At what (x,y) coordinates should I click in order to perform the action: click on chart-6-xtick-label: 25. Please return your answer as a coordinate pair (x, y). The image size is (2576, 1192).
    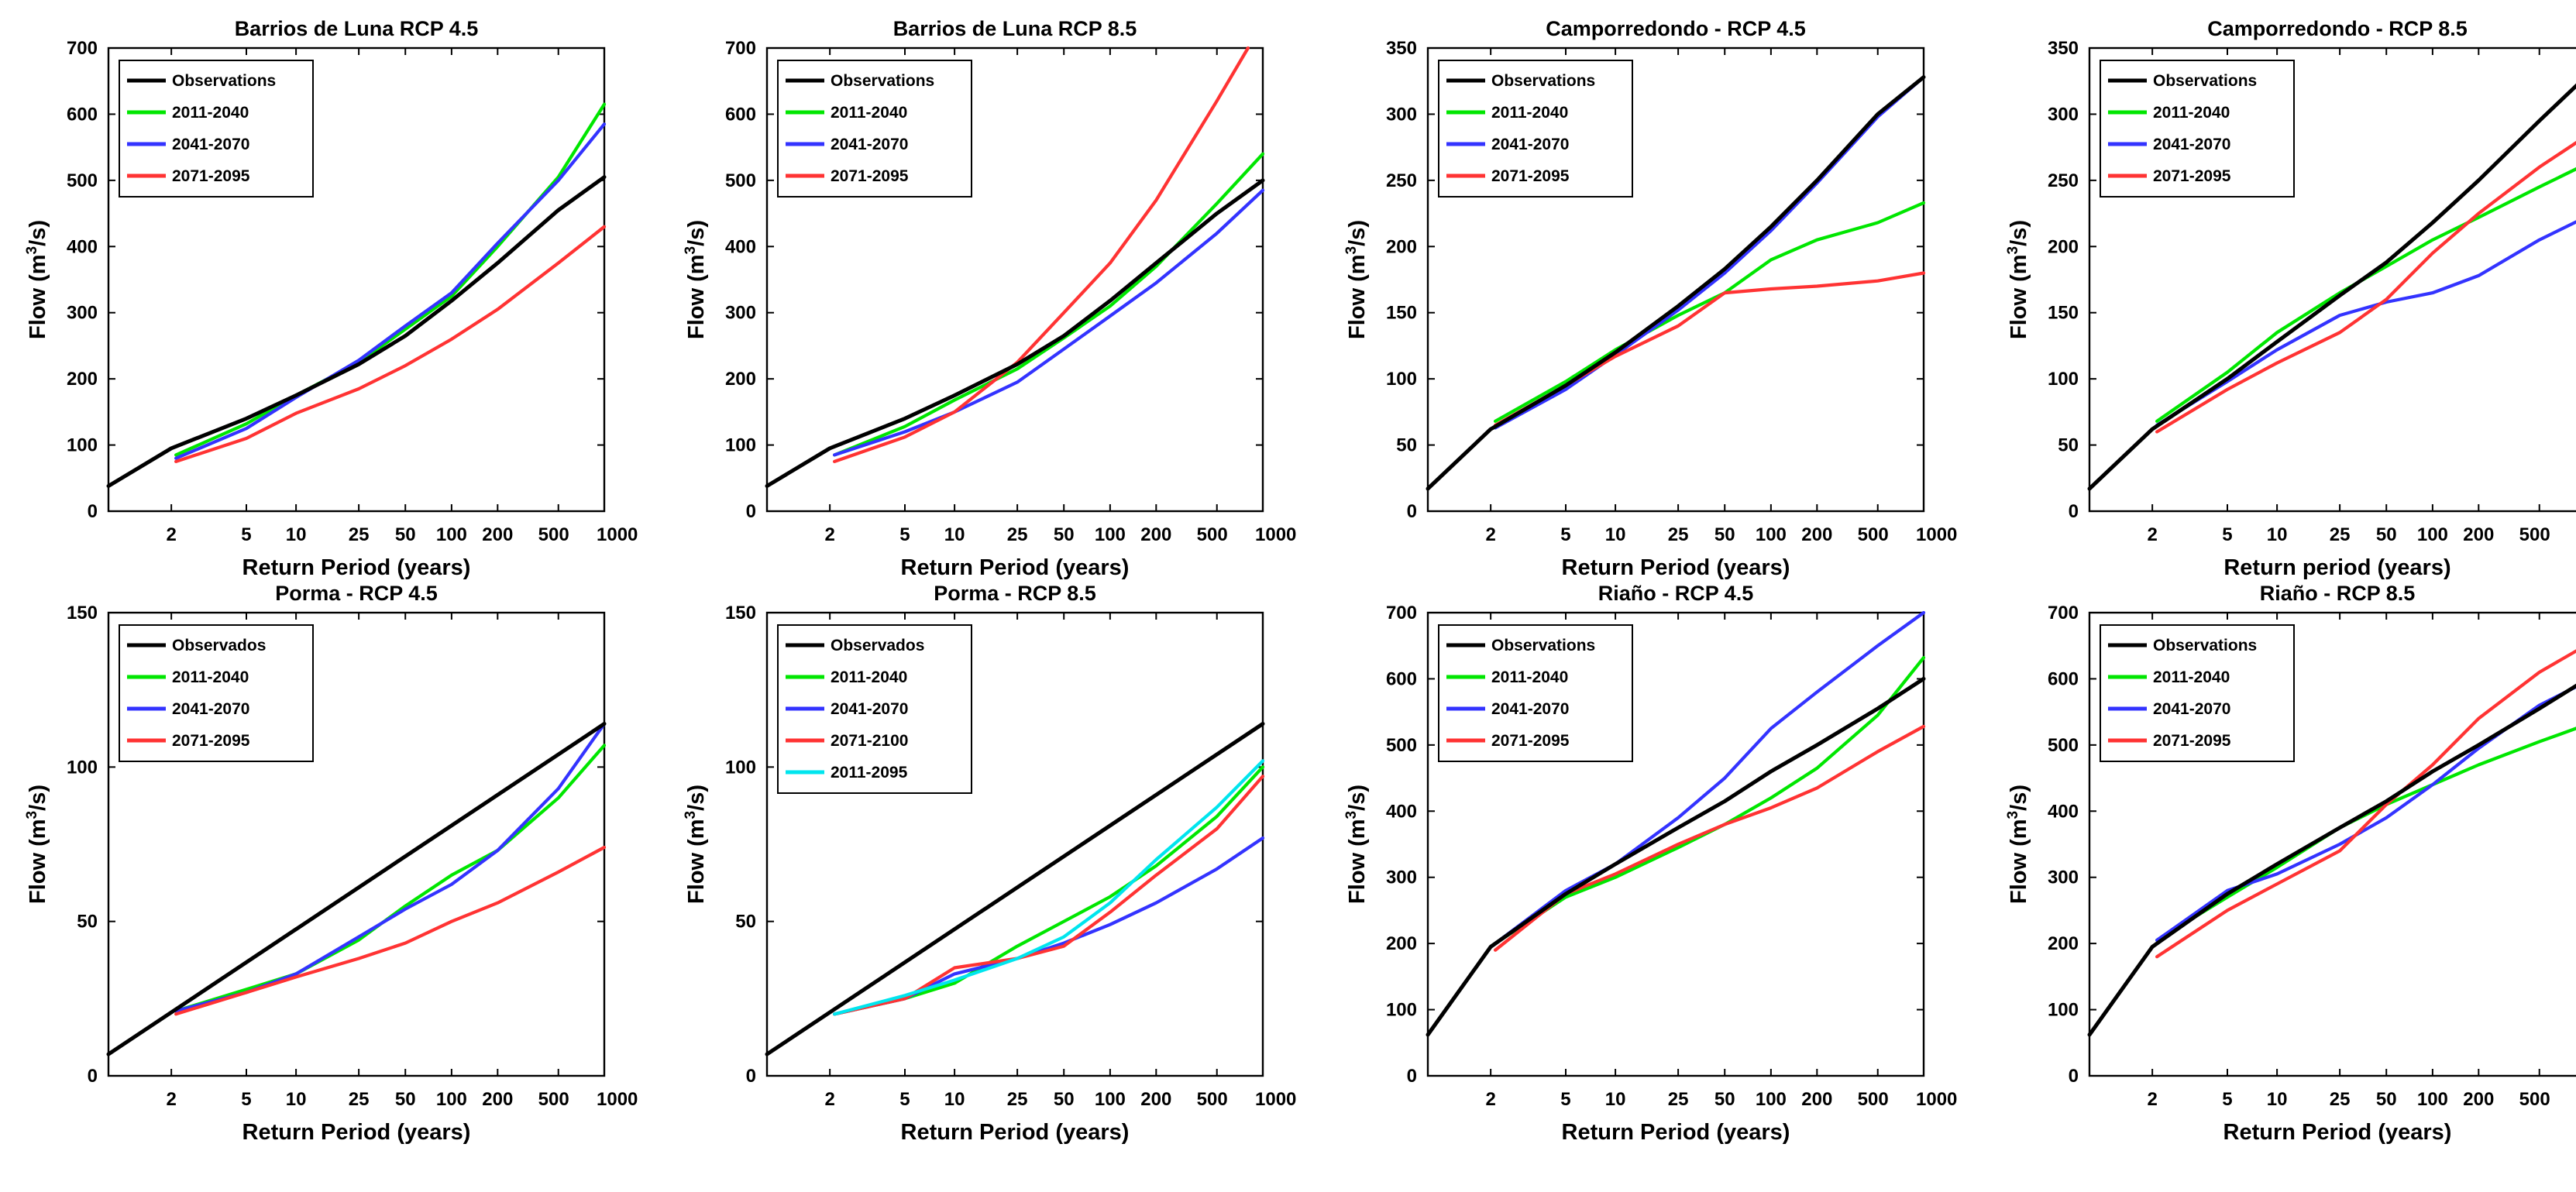
    Looking at the image, I should click on (1017, 1099).